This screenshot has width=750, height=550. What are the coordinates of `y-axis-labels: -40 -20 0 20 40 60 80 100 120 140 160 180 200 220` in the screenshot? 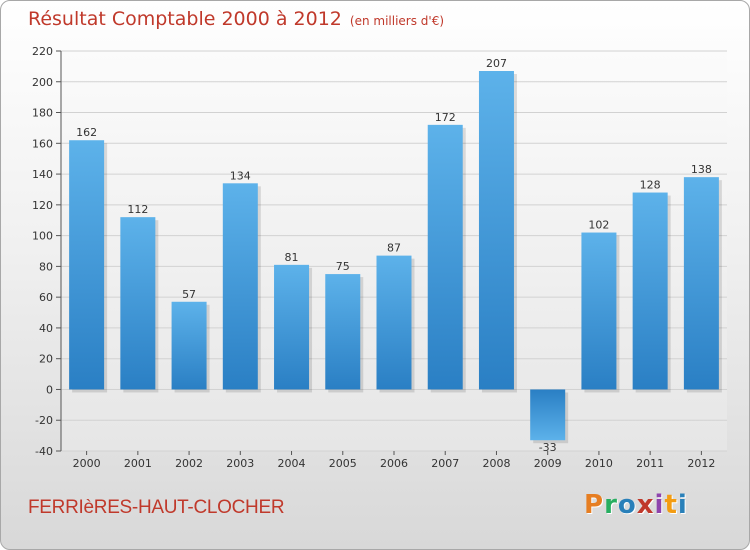 It's located at (42, 251).